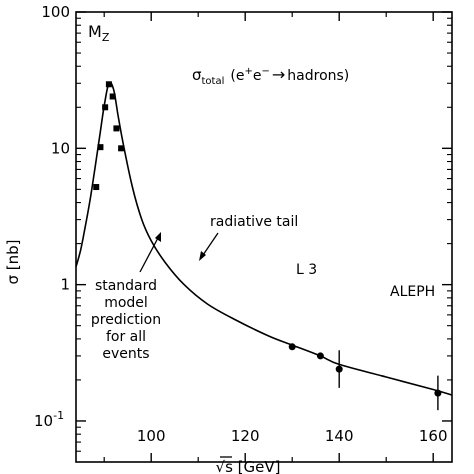  Describe the element at coordinates (412, 292) in the screenshot. I see `aleph-label: ALEPH` at that location.